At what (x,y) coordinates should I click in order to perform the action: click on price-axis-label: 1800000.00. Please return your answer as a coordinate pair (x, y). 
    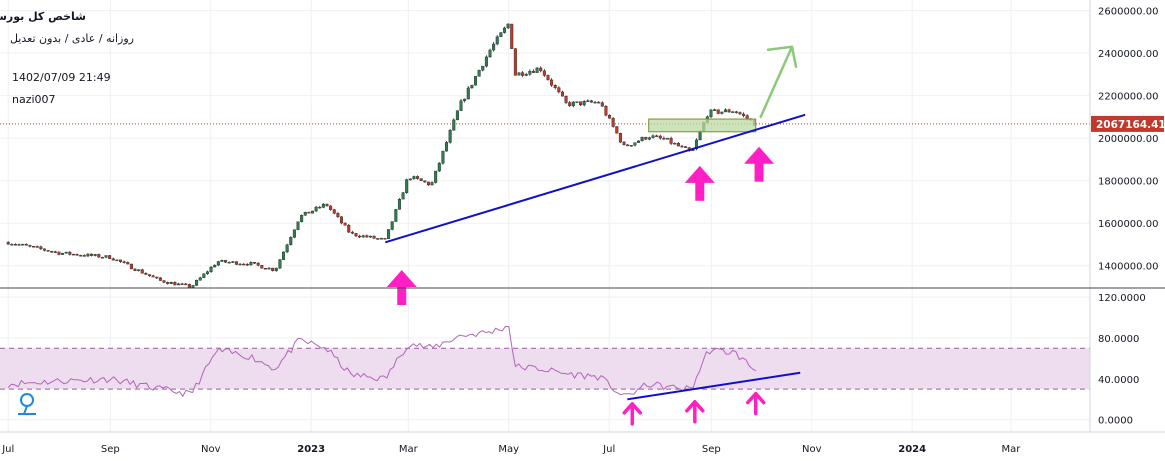
    Looking at the image, I should click on (1128, 182).